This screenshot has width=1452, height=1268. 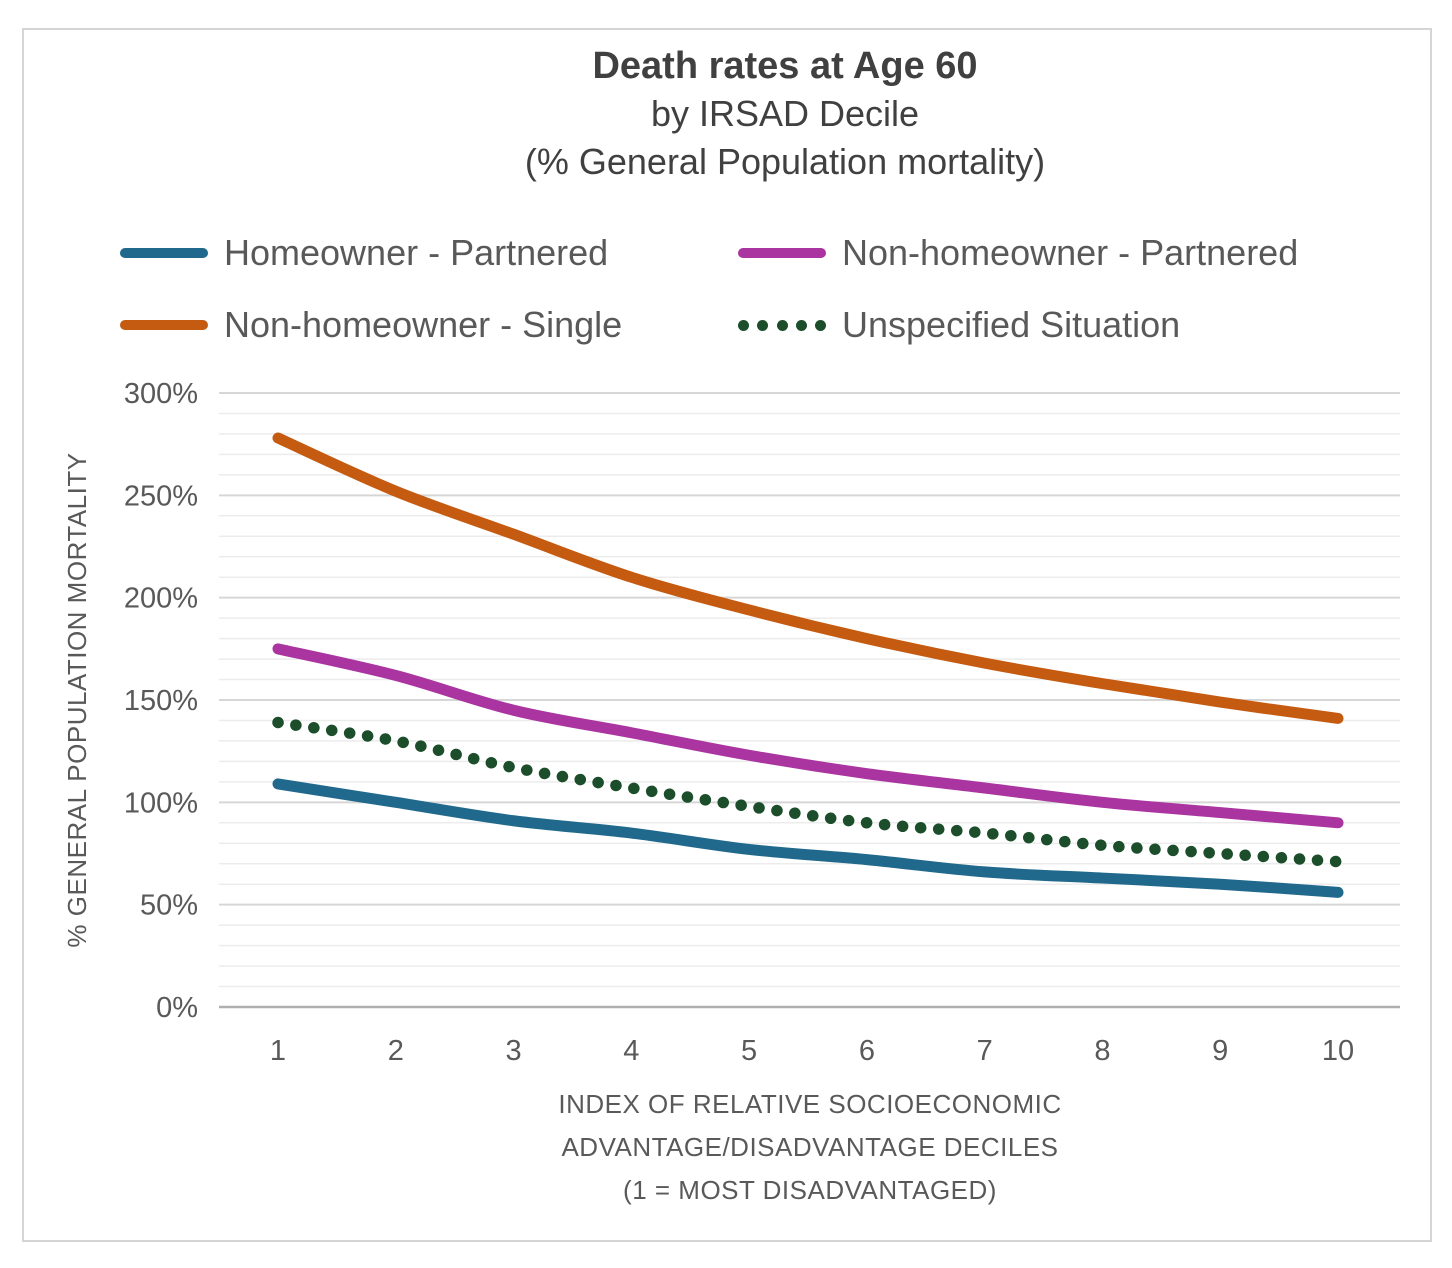 What do you see at coordinates (749, 1051) in the screenshot?
I see `x-tick-label-5: 5` at bounding box center [749, 1051].